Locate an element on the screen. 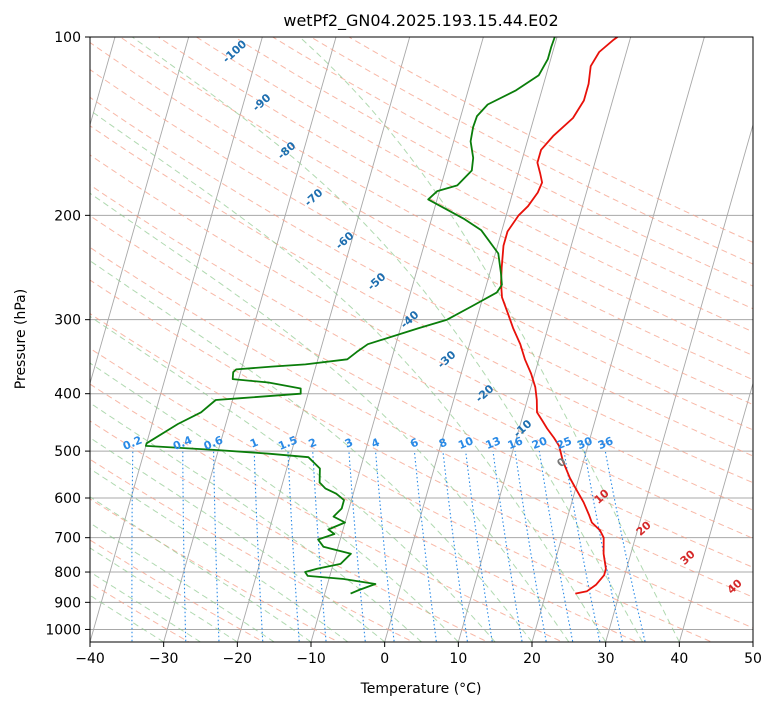 The image size is (775, 708). x-tick-label: 10 is located at coordinates (458, 659).